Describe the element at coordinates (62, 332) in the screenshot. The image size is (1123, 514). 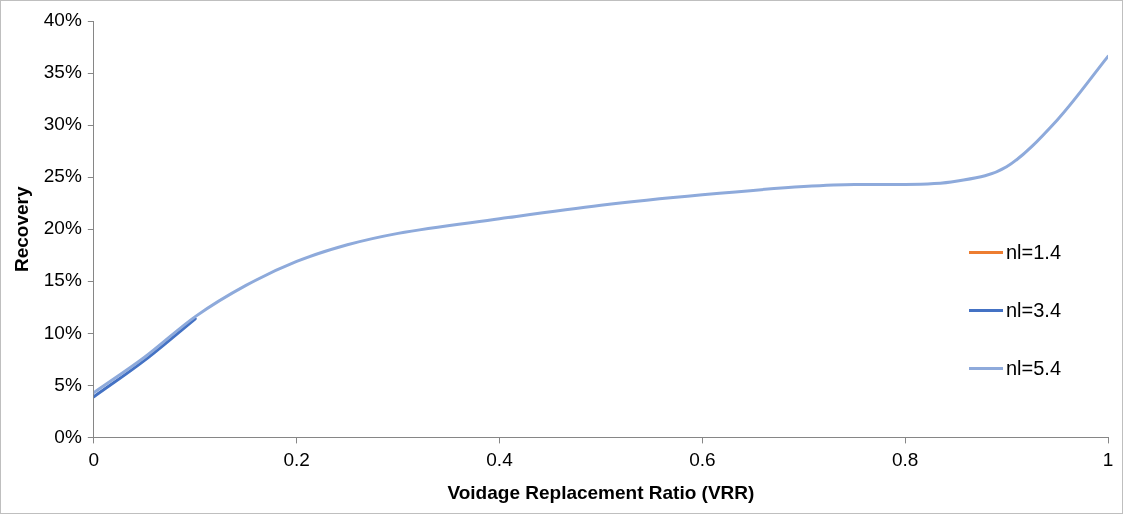
I see `y-tick-label: 10%` at that location.